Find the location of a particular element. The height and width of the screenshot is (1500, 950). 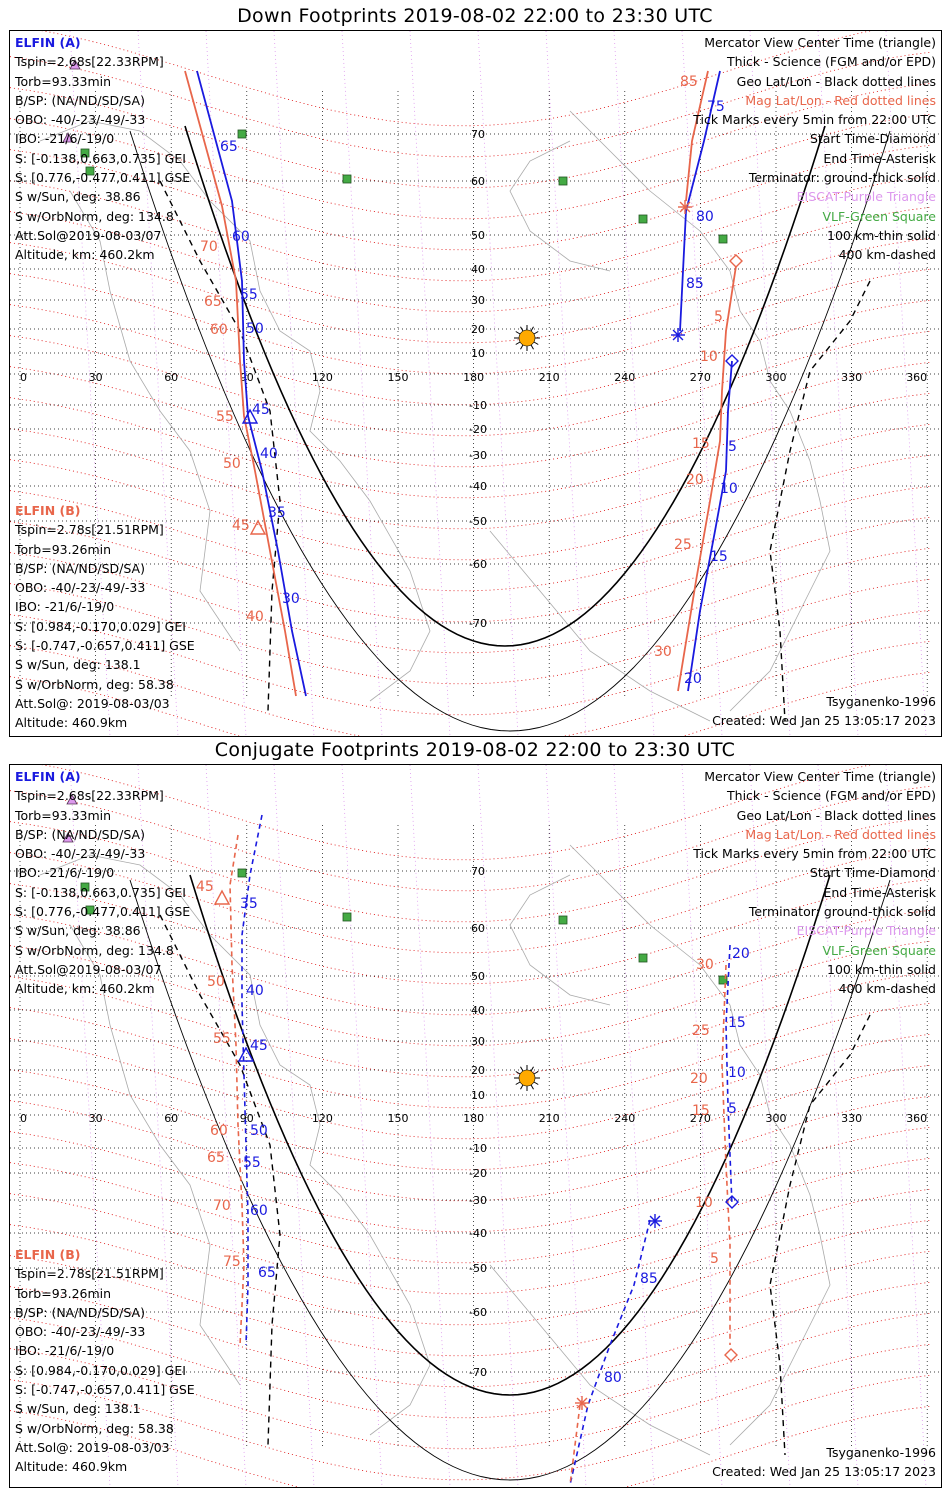

land-outline is located at coordinates (600, 1360).